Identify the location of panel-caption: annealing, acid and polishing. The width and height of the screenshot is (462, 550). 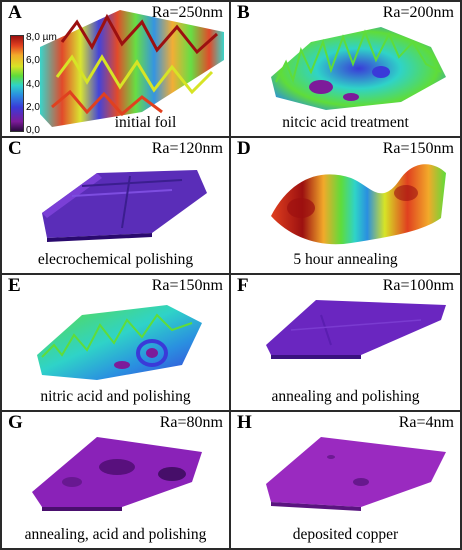
(115, 534).